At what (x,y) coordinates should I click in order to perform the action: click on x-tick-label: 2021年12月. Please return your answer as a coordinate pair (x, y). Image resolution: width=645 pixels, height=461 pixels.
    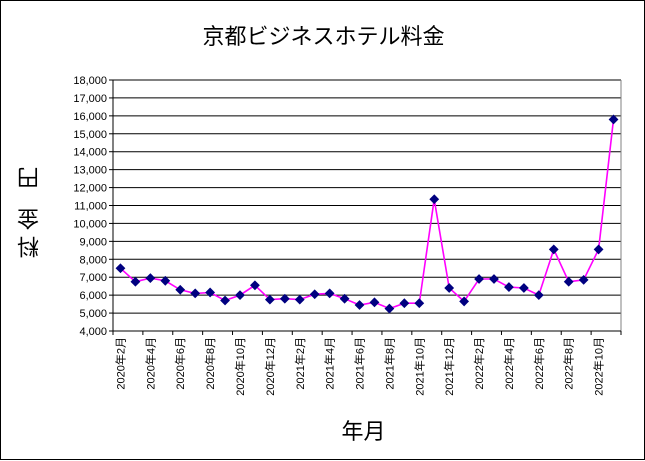
    Looking at the image, I should click on (449, 366).